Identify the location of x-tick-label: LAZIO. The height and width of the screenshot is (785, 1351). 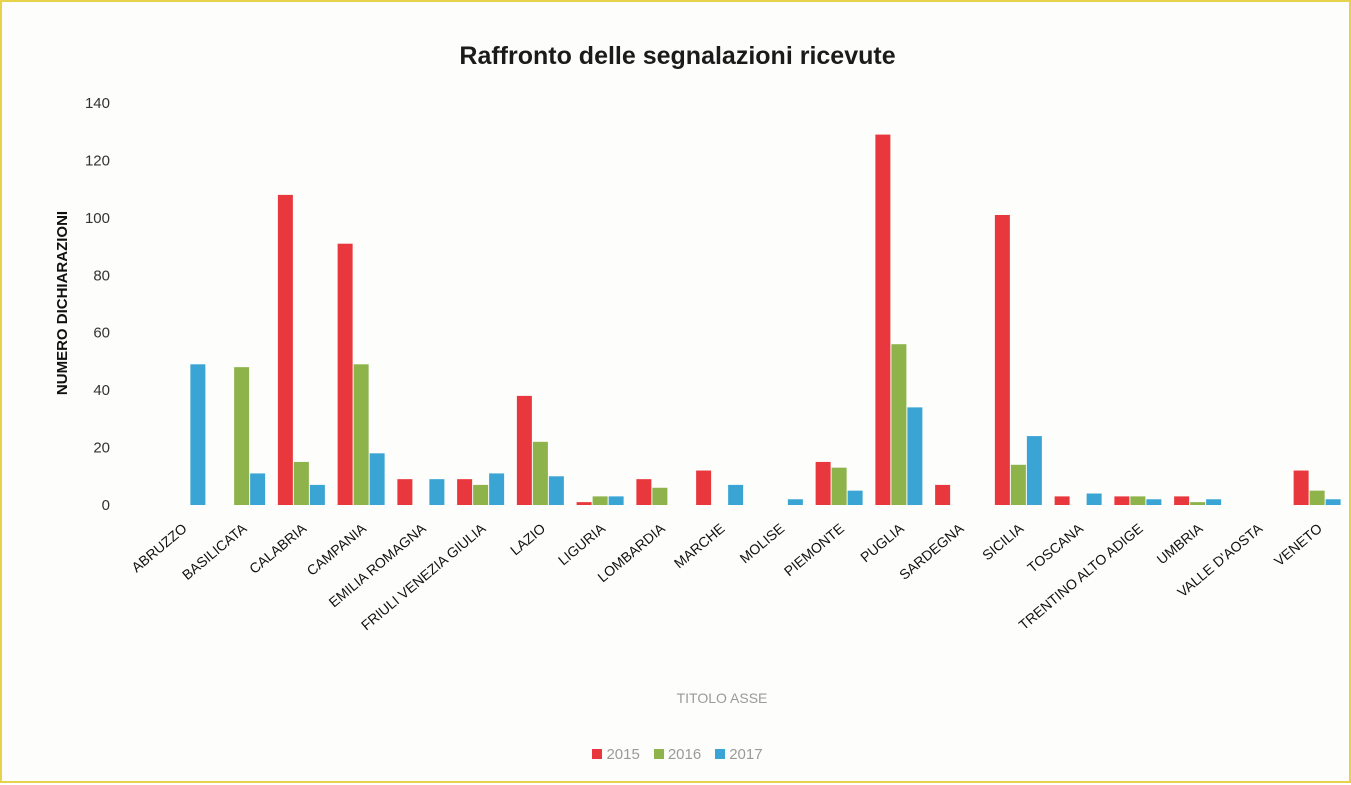
(527, 539).